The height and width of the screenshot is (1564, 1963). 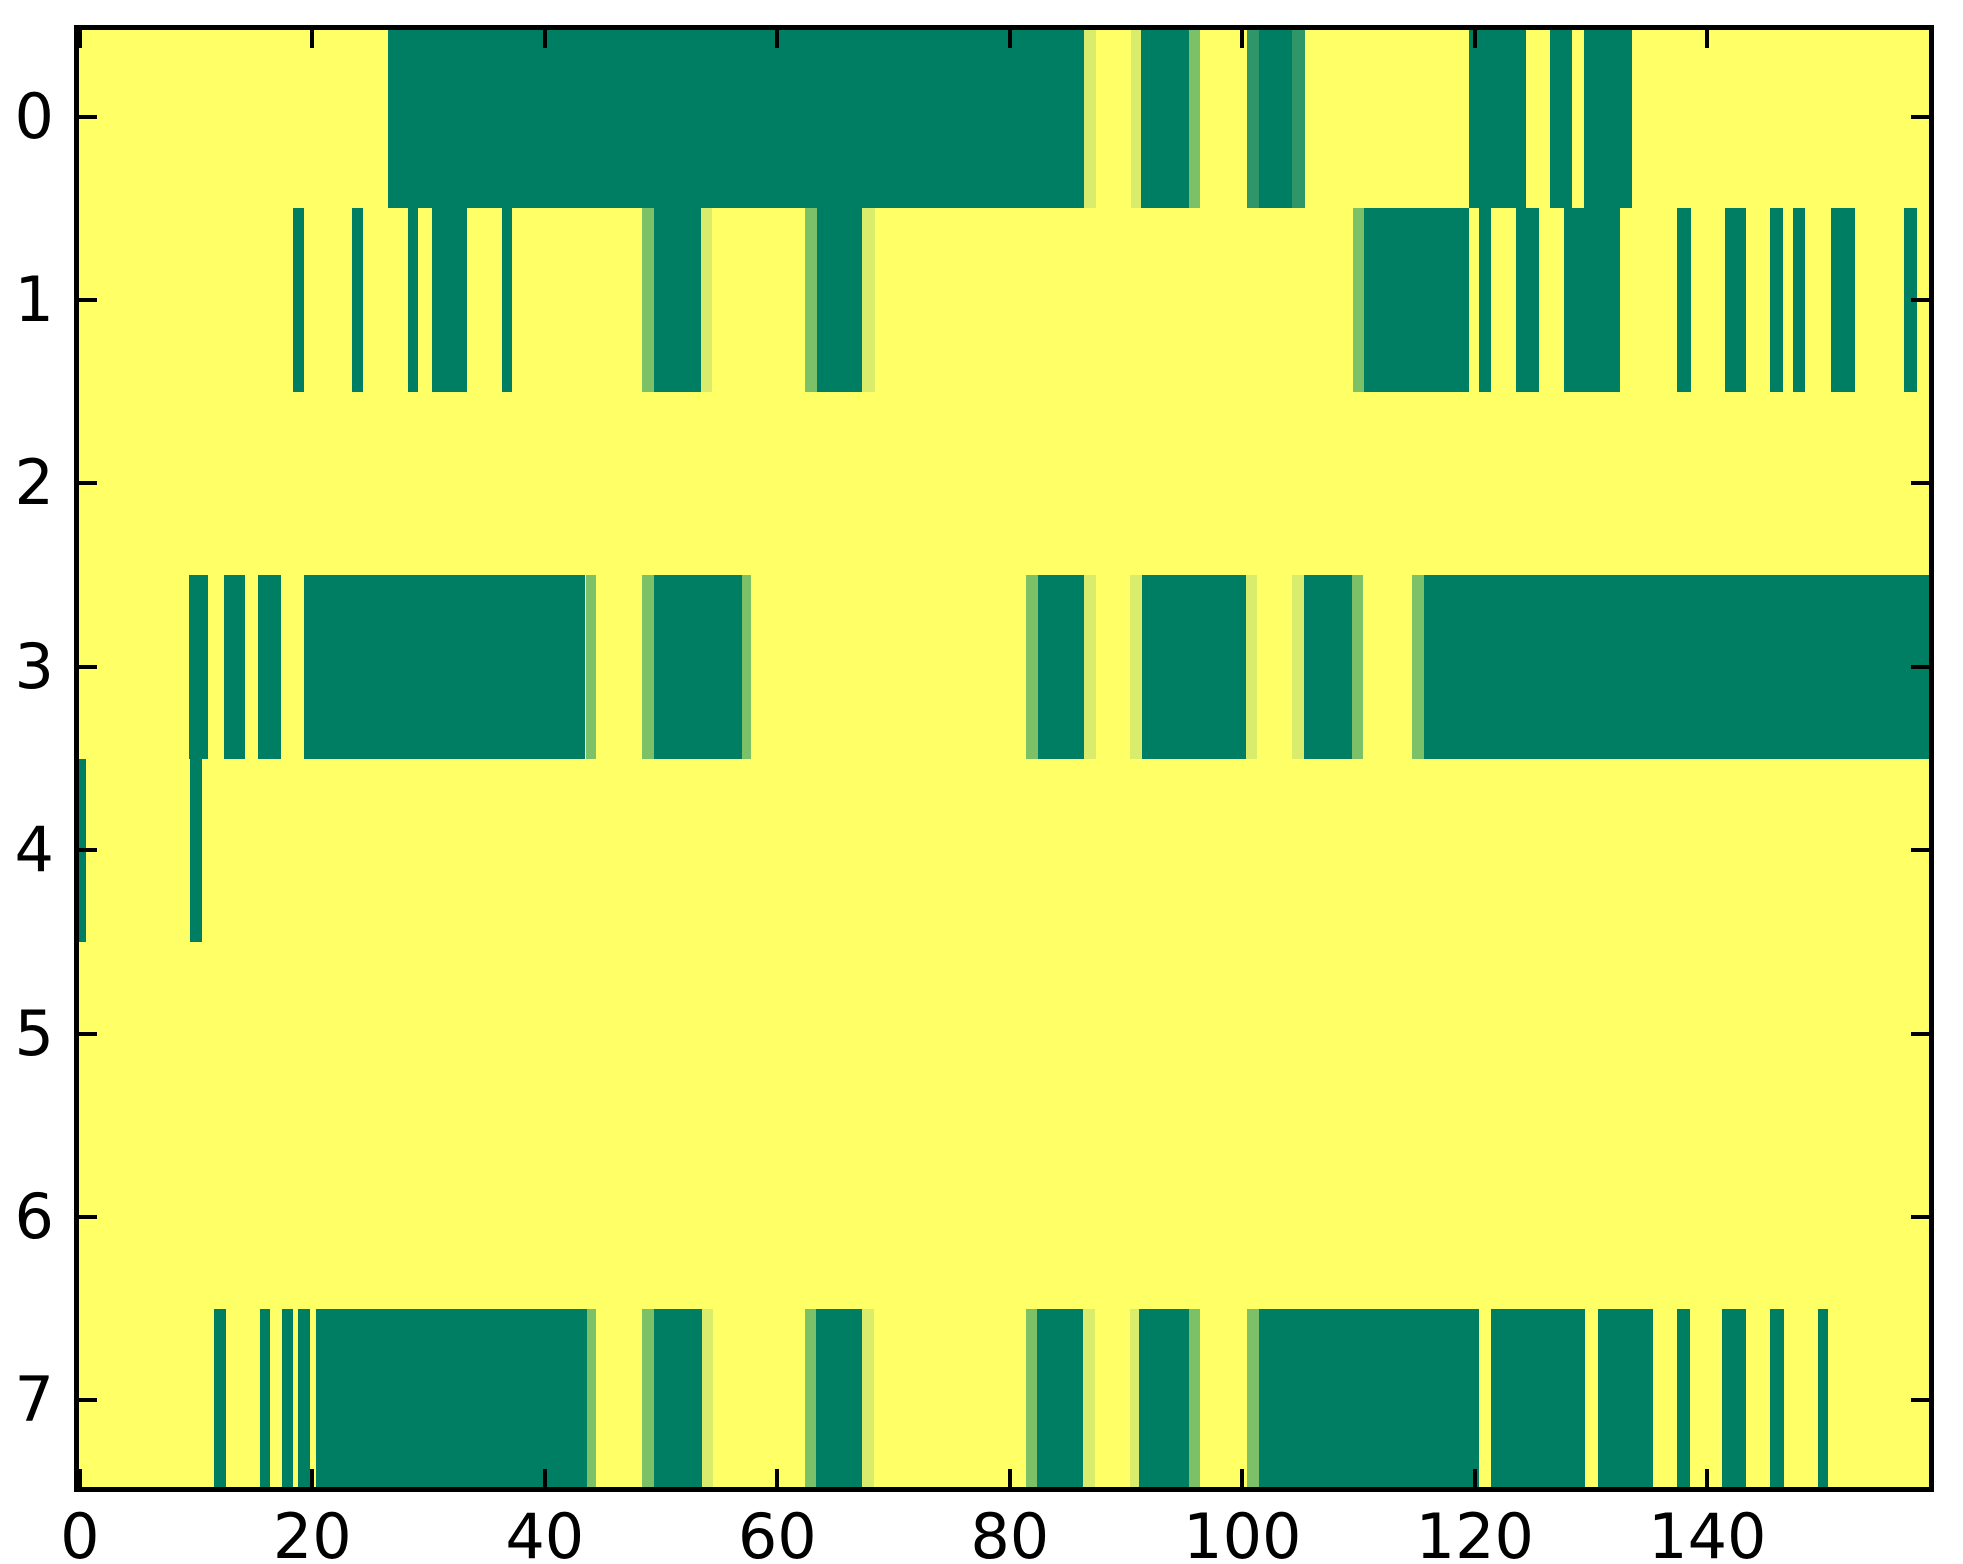 I want to click on x-tick-label: 80, so click(x=1010, y=1532).